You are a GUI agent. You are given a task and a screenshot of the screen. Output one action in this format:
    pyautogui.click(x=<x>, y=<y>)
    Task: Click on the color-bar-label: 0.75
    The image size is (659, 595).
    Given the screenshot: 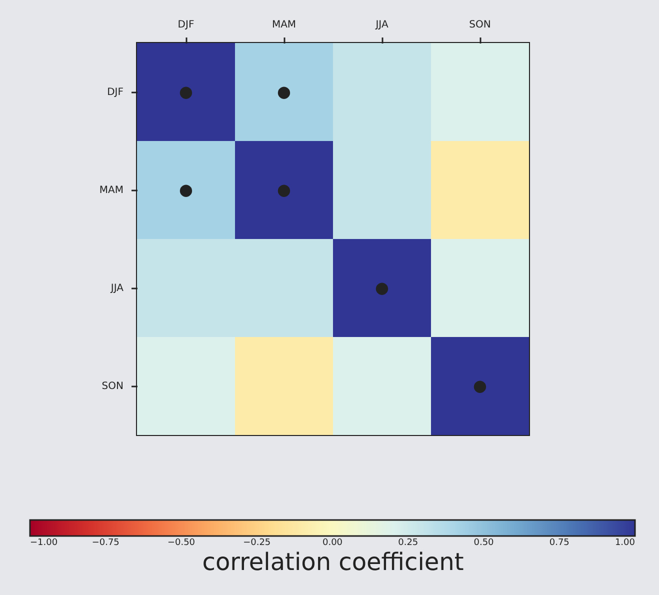 What is the action you would take?
    pyautogui.click(x=559, y=543)
    